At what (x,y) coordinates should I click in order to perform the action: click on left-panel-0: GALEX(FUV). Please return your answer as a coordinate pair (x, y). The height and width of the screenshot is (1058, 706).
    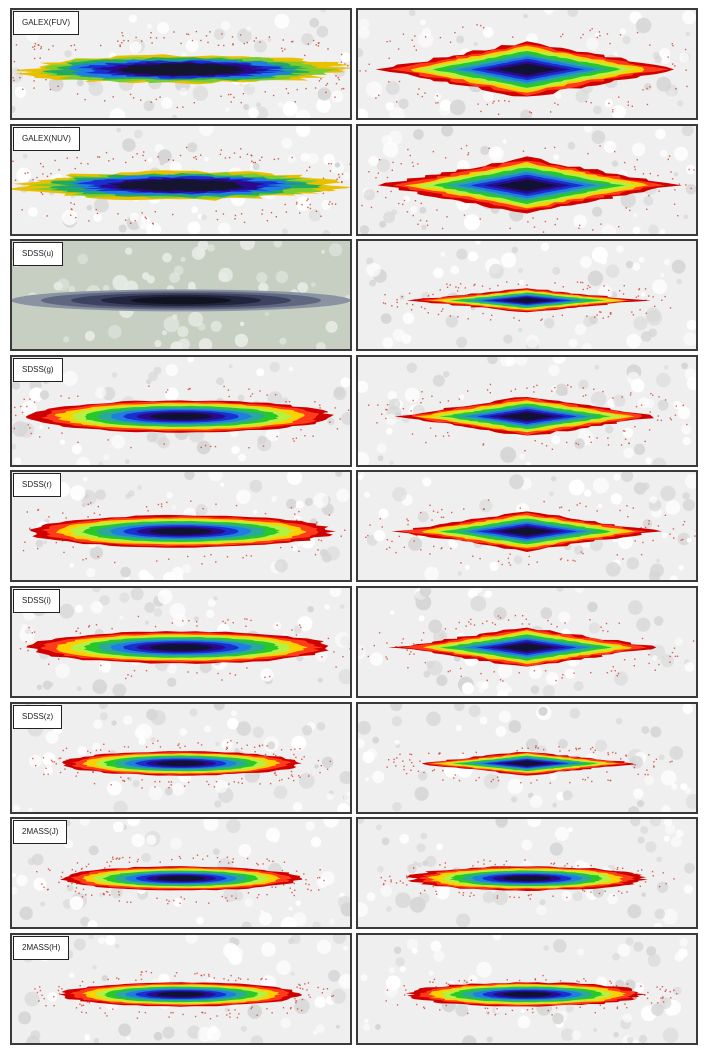
    Looking at the image, I should click on (181, 64).